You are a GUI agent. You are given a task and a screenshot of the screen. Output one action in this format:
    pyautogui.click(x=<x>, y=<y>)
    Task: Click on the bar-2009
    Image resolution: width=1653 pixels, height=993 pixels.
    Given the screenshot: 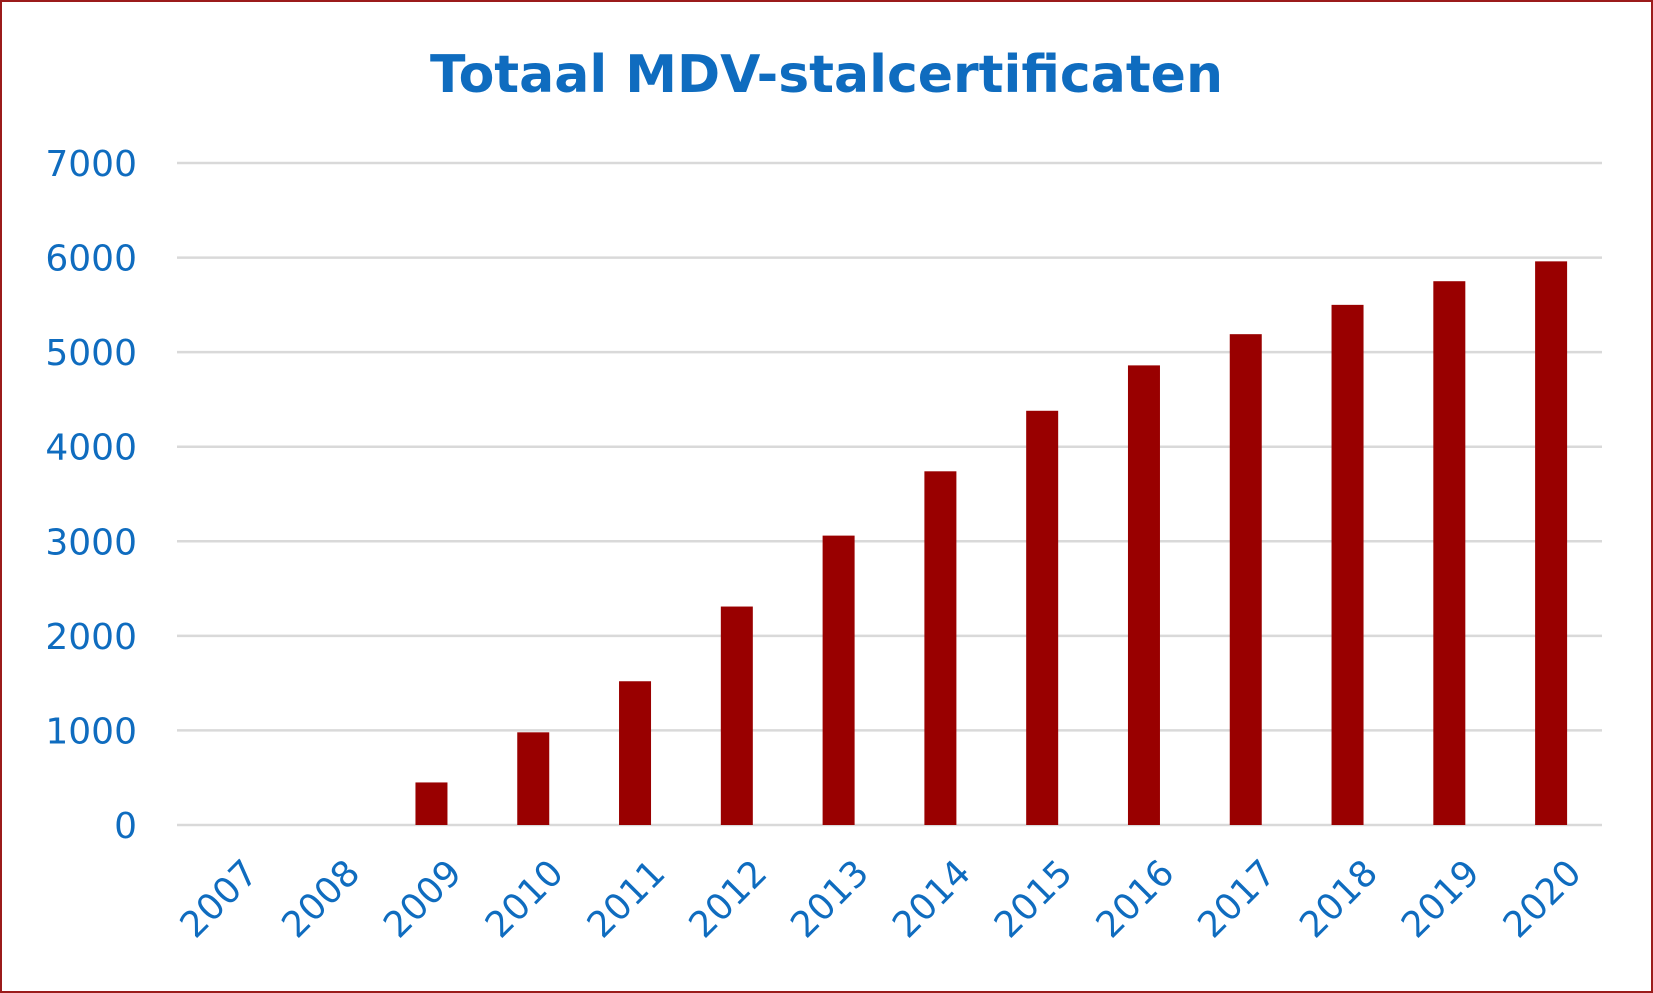 What is the action you would take?
    pyautogui.click(x=431, y=803)
    